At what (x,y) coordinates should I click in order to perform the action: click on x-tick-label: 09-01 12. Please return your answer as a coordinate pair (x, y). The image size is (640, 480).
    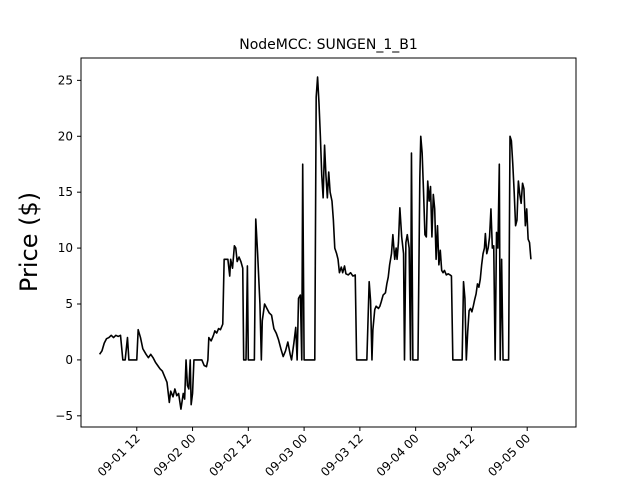
    Looking at the image, I should click on (119, 455).